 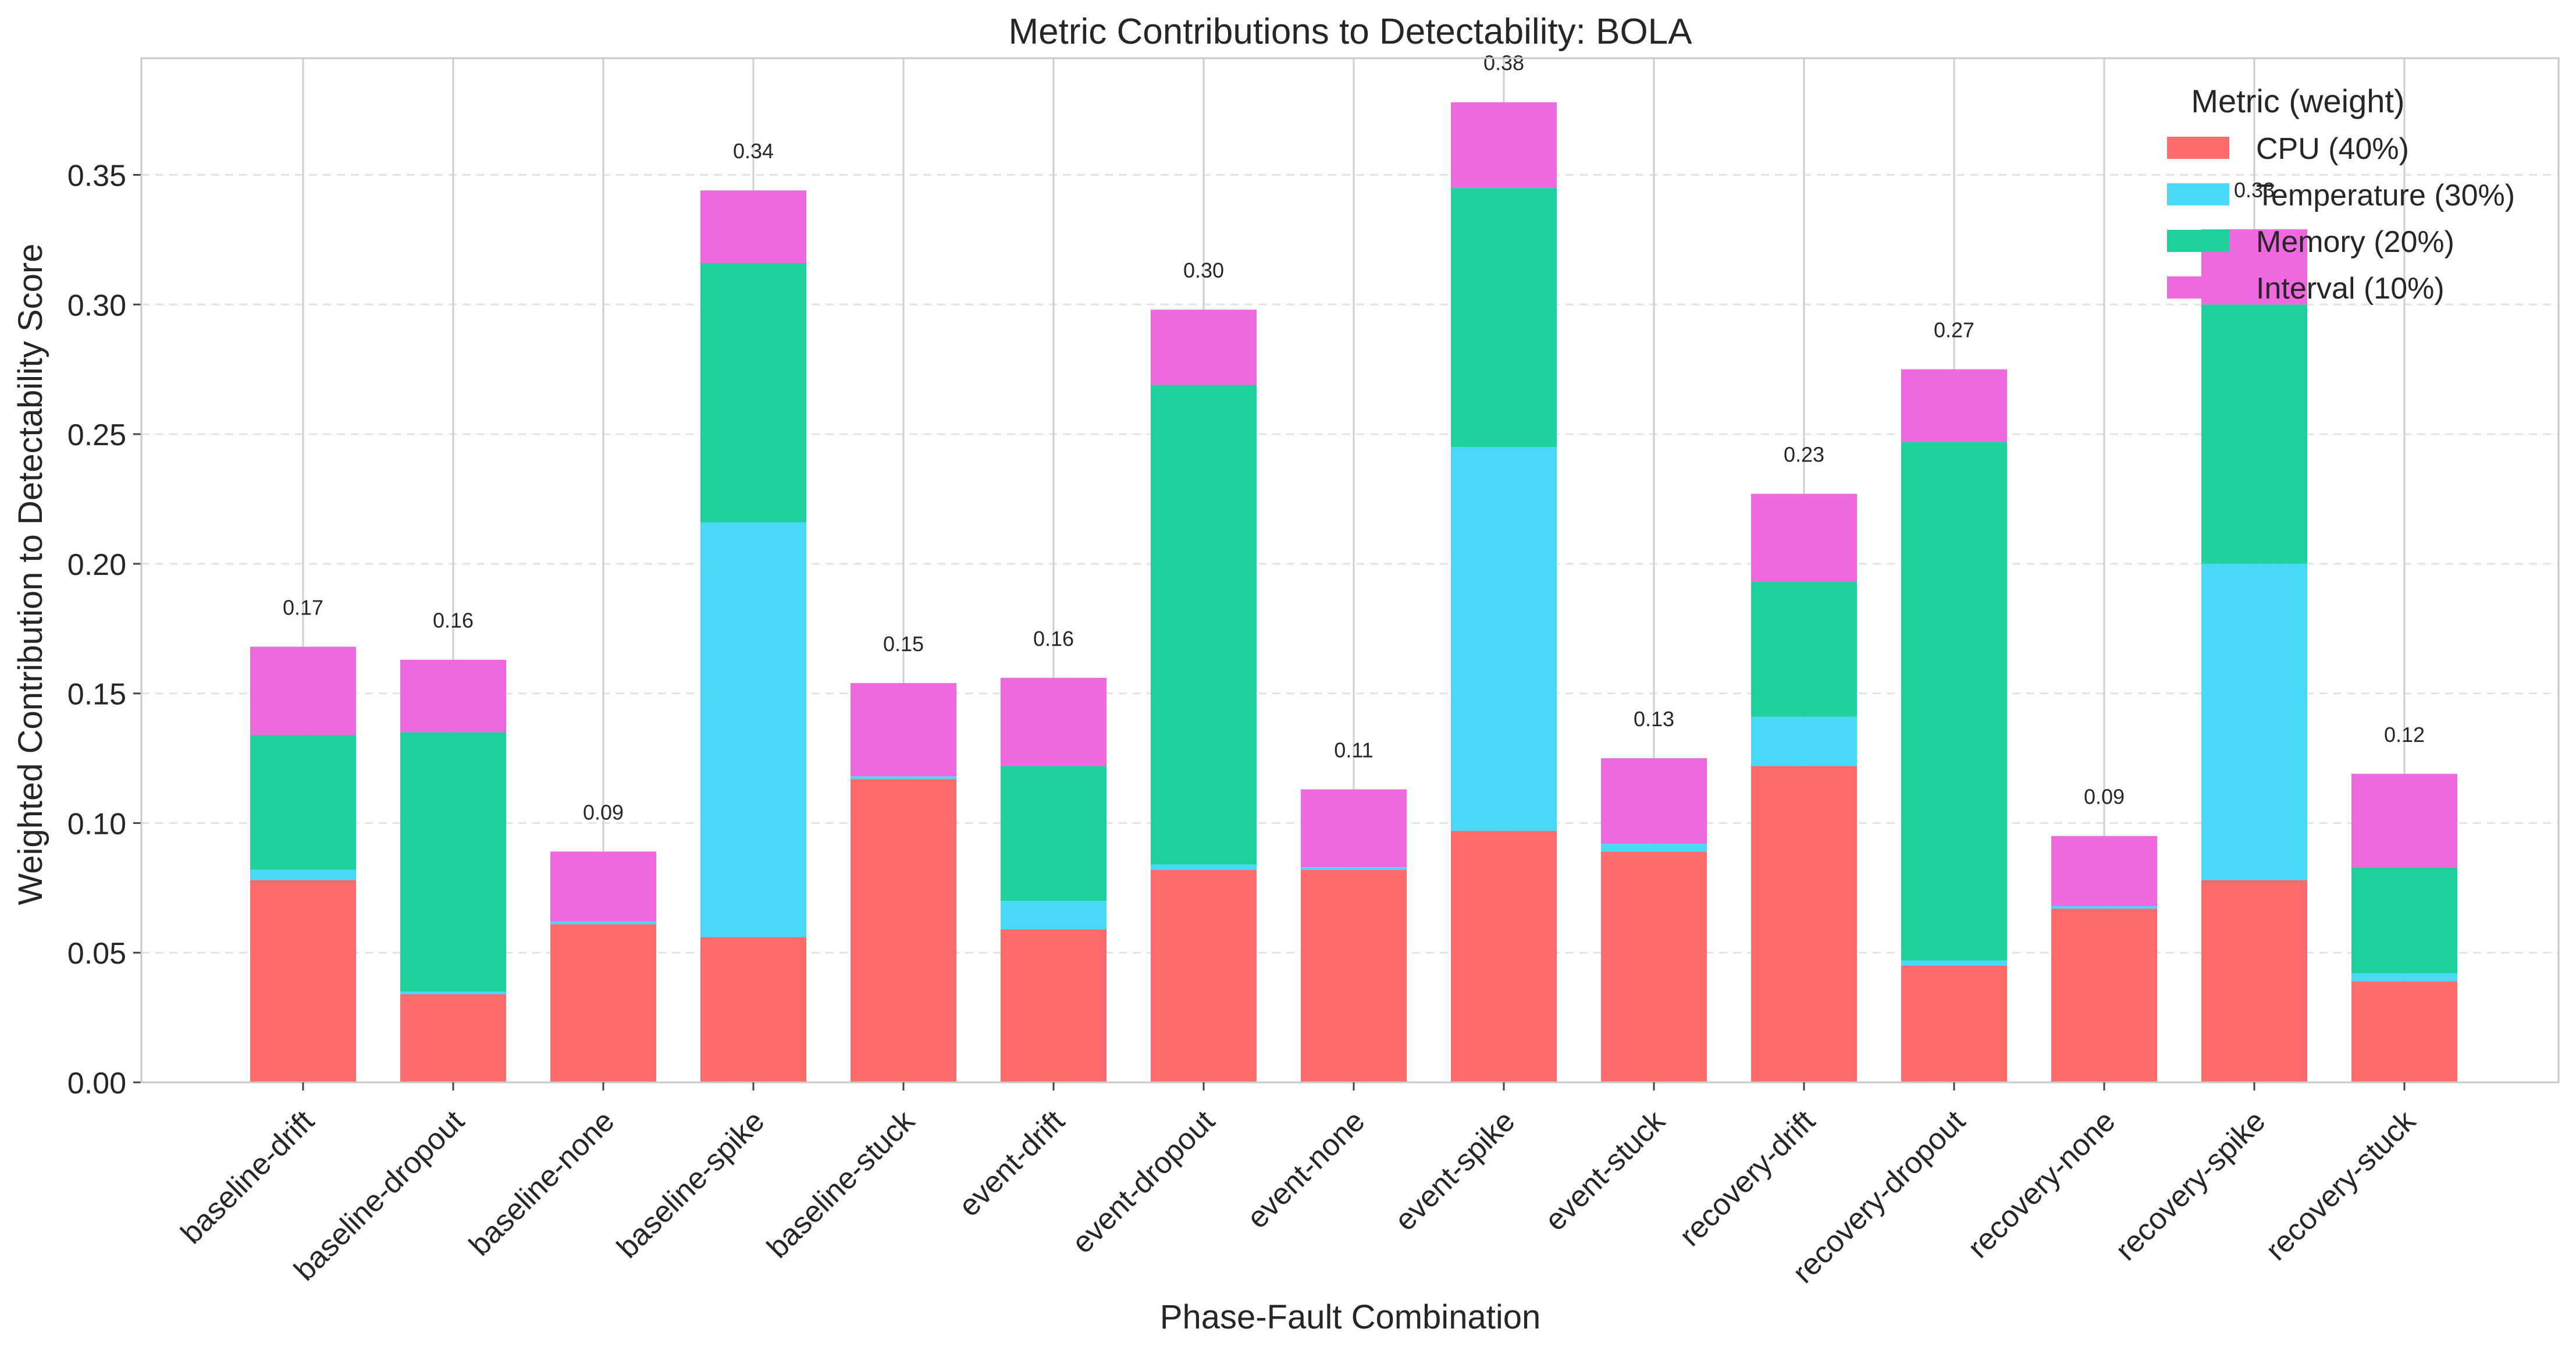 I want to click on bar-total-label: 0.38, so click(x=1504, y=63).